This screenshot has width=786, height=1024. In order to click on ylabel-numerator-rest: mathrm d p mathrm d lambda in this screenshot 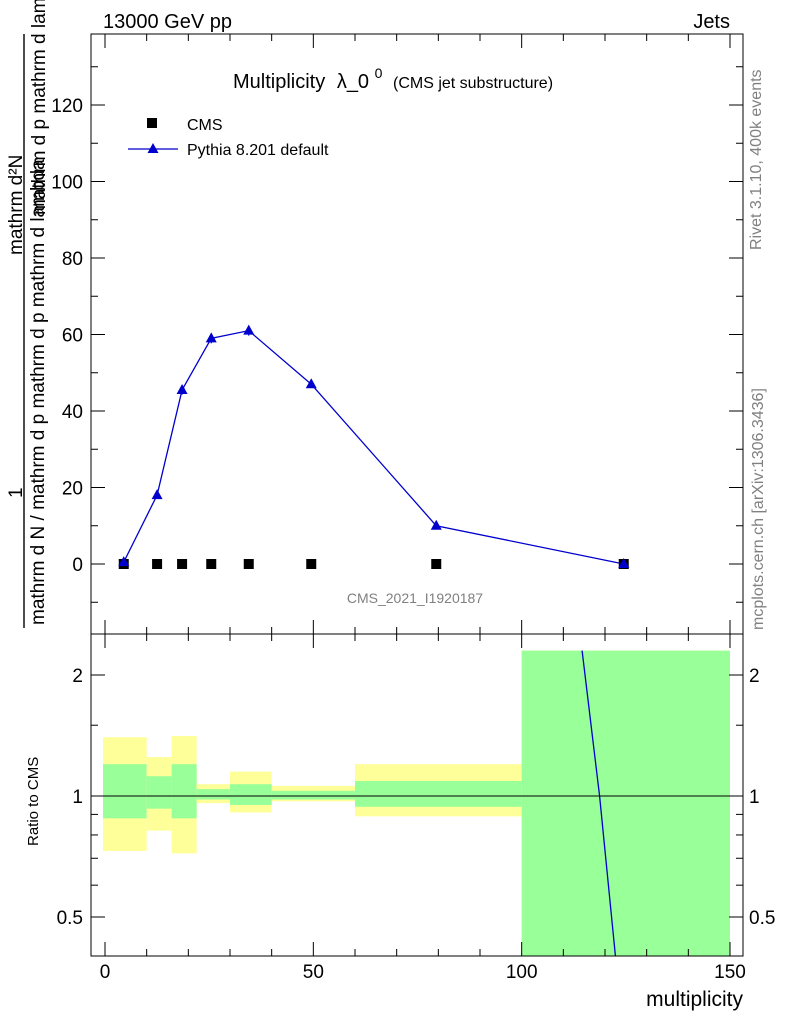, I will do `click(39, 107)`.